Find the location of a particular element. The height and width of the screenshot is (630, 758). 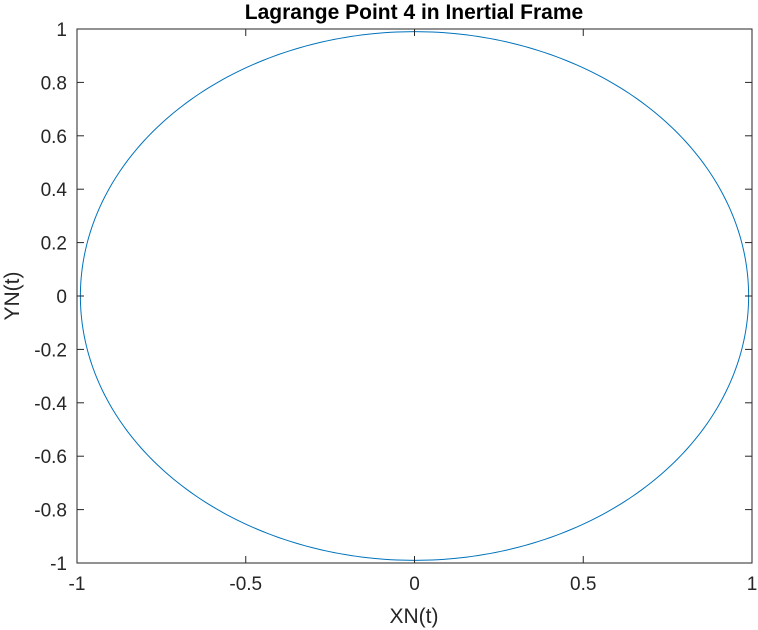

x-tick-label: 0 is located at coordinates (414, 584).